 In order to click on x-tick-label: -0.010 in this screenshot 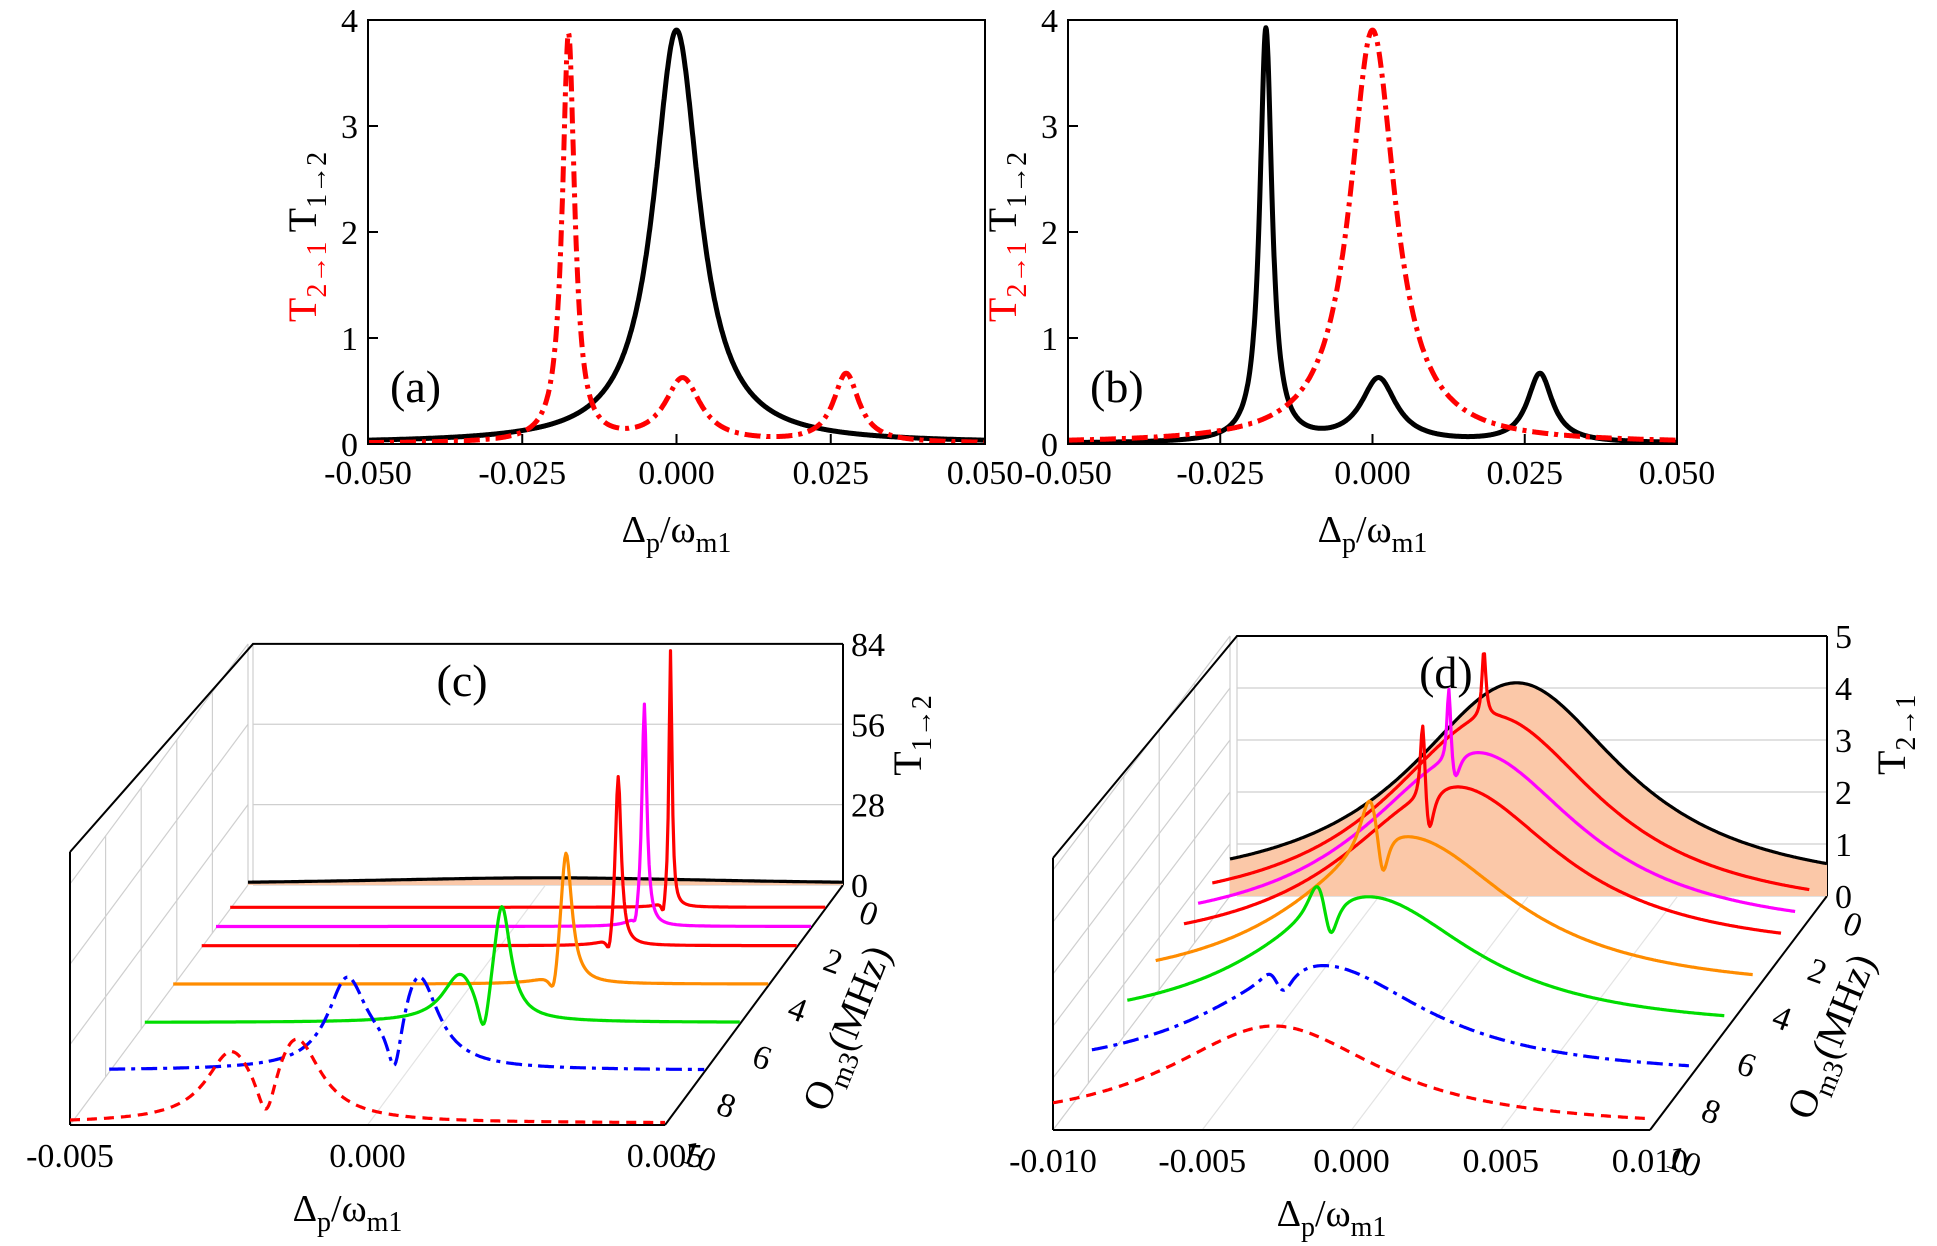, I will do `click(1053, 1161)`.